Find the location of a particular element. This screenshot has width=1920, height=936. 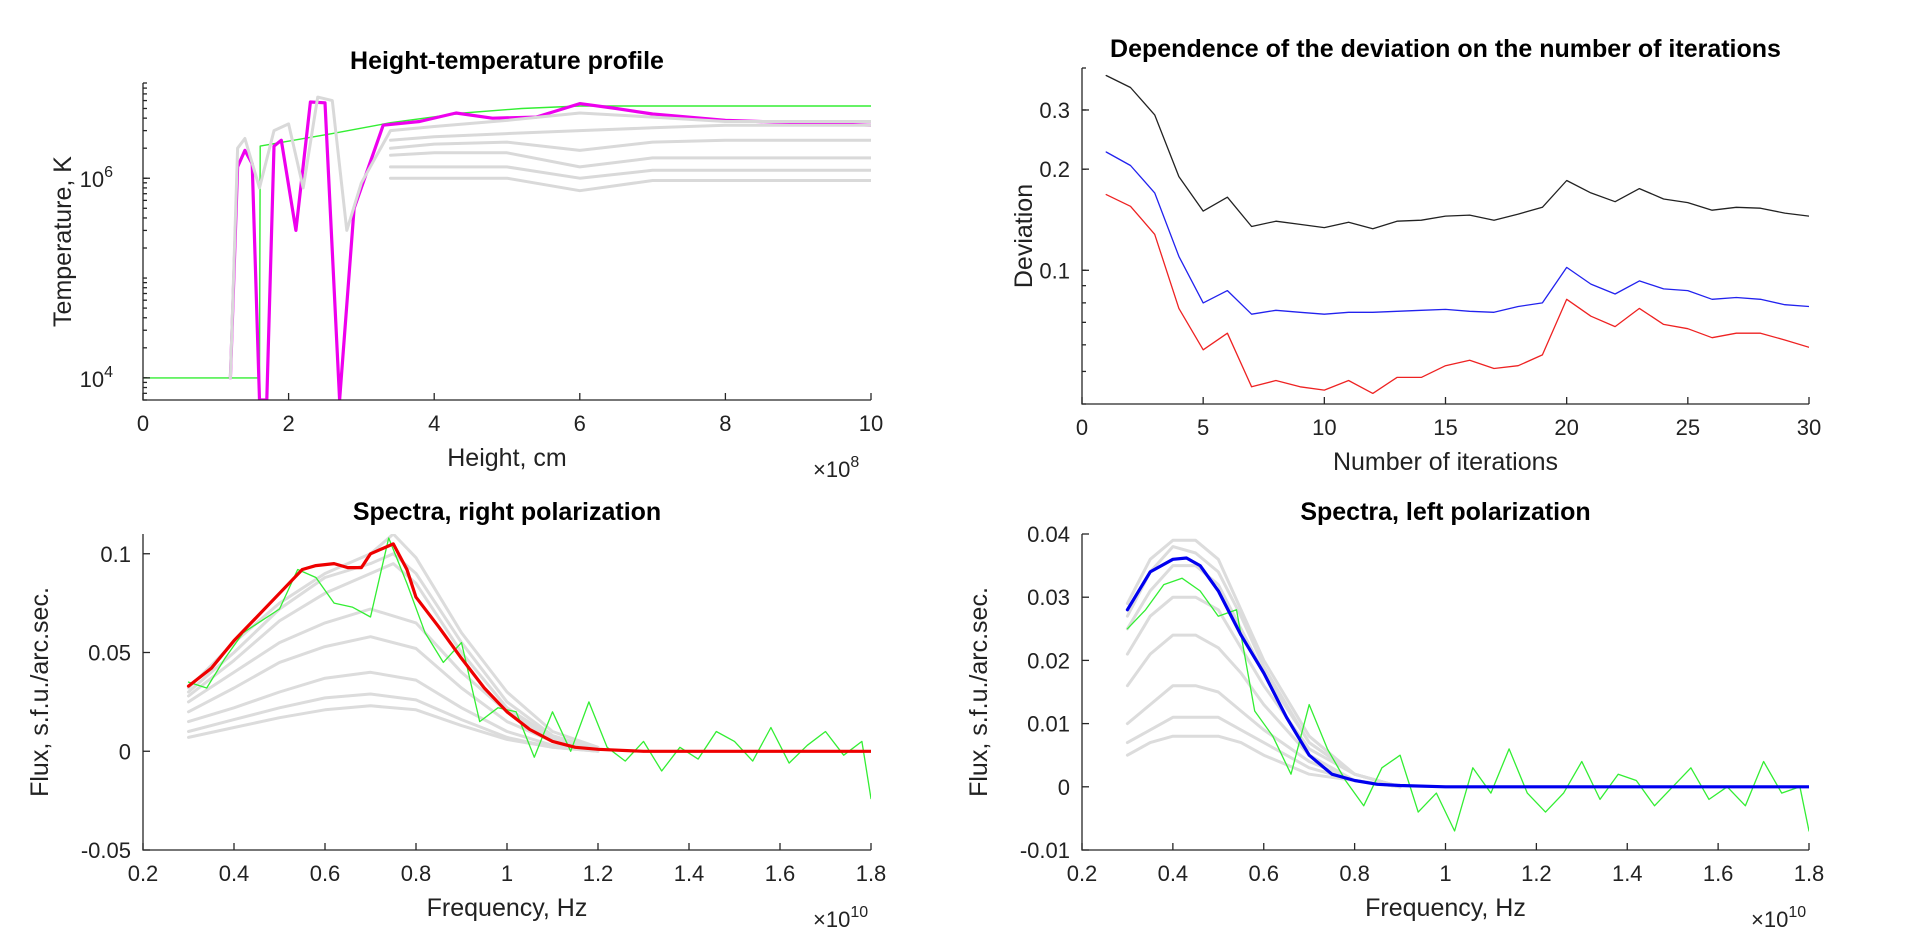

x-tick-label: 8 is located at coordinates (725, 423).